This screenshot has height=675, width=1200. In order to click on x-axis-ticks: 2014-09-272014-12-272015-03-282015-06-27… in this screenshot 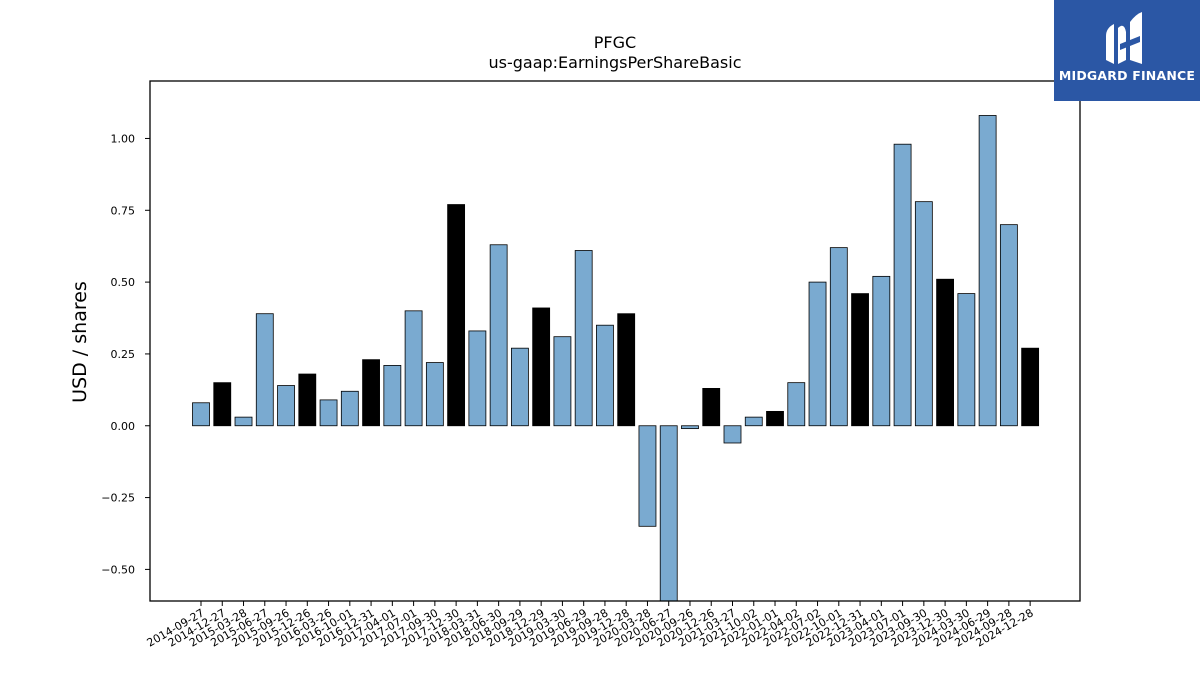, I will do `click(590, 625)`.